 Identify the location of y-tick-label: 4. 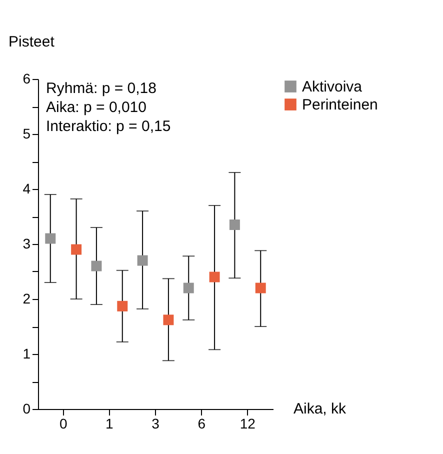
(26, 188).